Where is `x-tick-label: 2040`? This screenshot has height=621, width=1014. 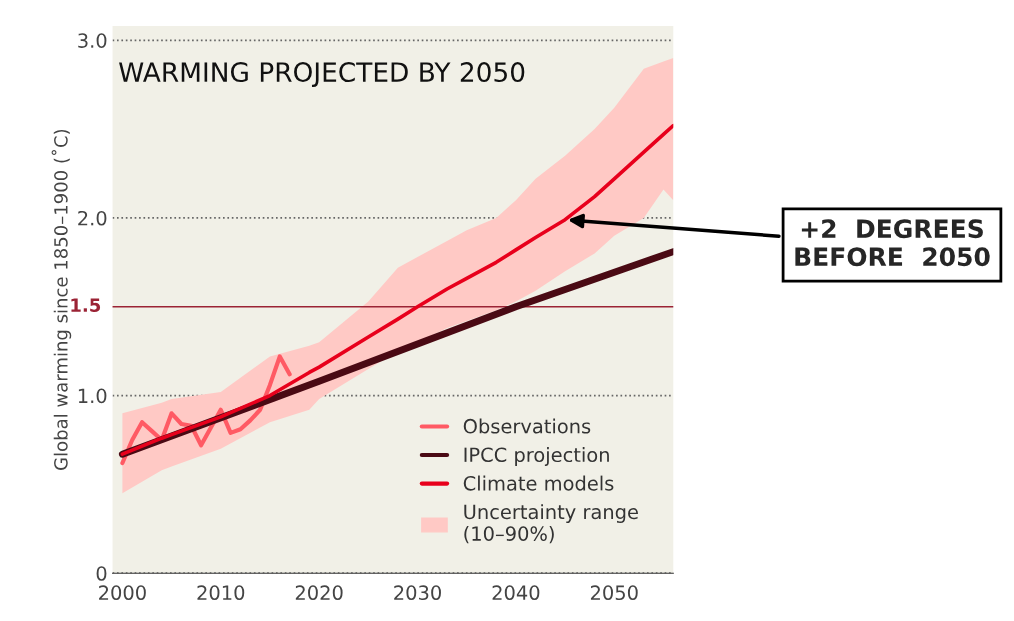
x-tick-label: 2040 is located at coordinates (516, 593).